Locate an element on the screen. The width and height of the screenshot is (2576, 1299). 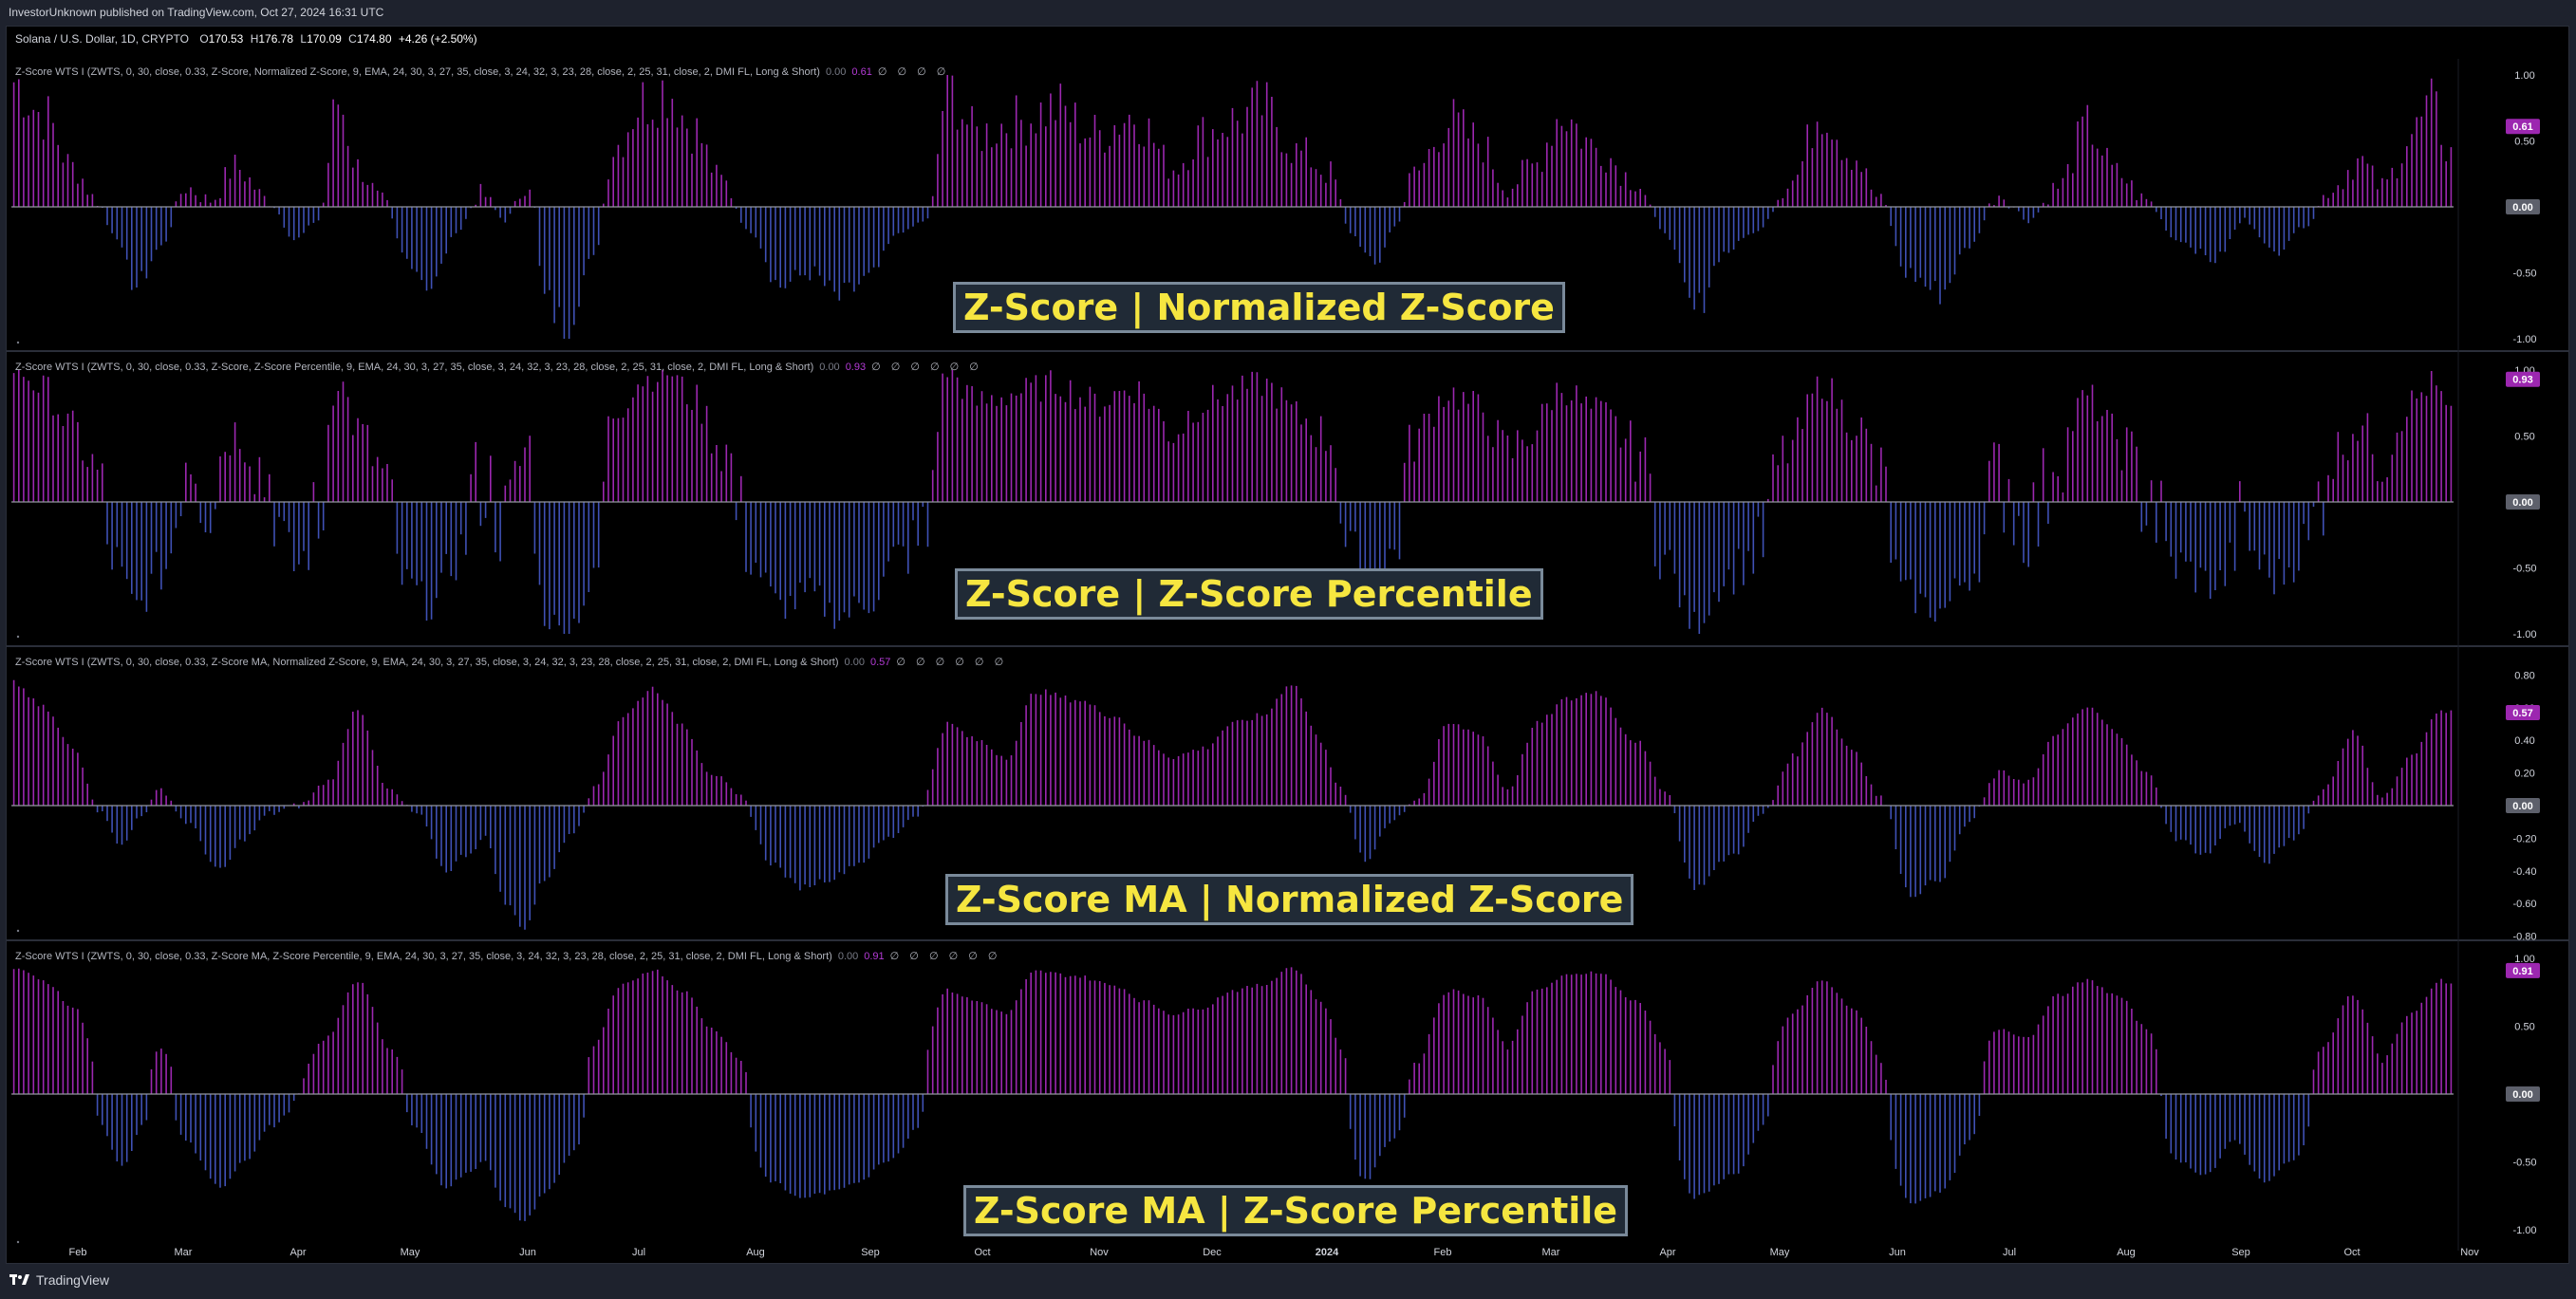
tradingview-brand: TradingView is located at coordinates (59, 1280).